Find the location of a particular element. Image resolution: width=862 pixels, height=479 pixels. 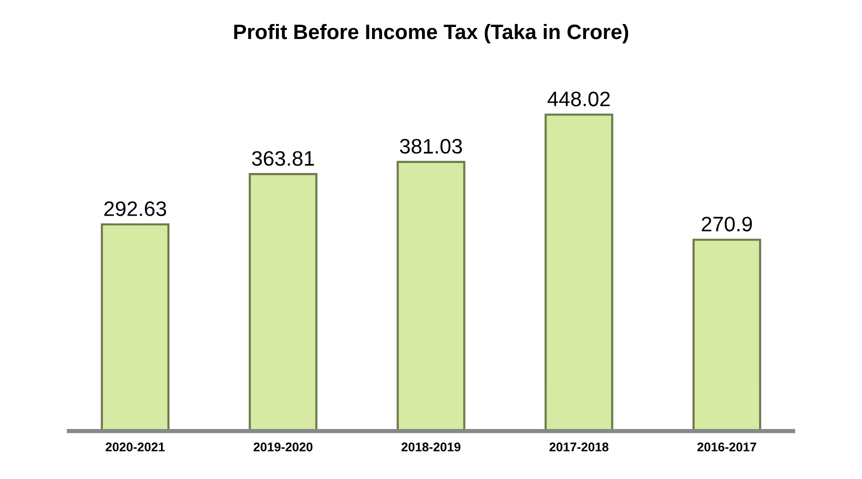

data-label: 292.63 is located at coordinates (135, 208).